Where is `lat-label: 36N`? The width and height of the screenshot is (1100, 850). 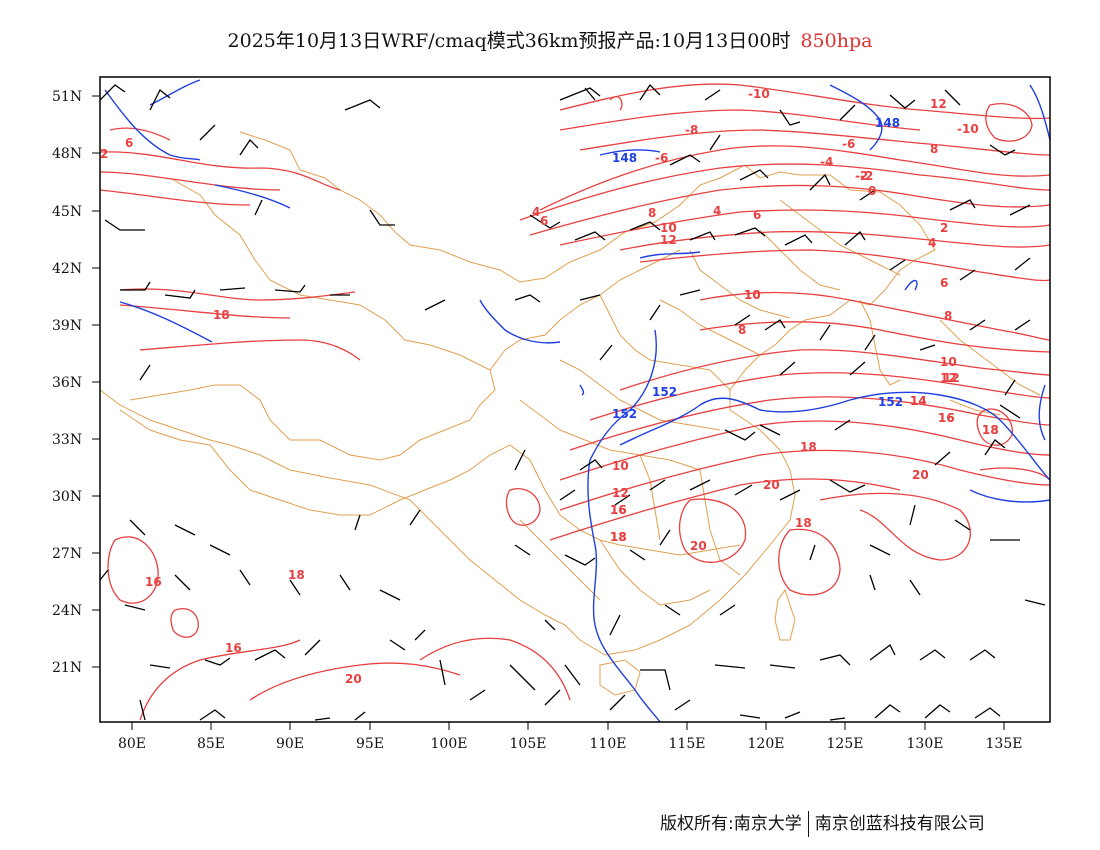 lat-label: 36N is located at coordinates (67, 383).